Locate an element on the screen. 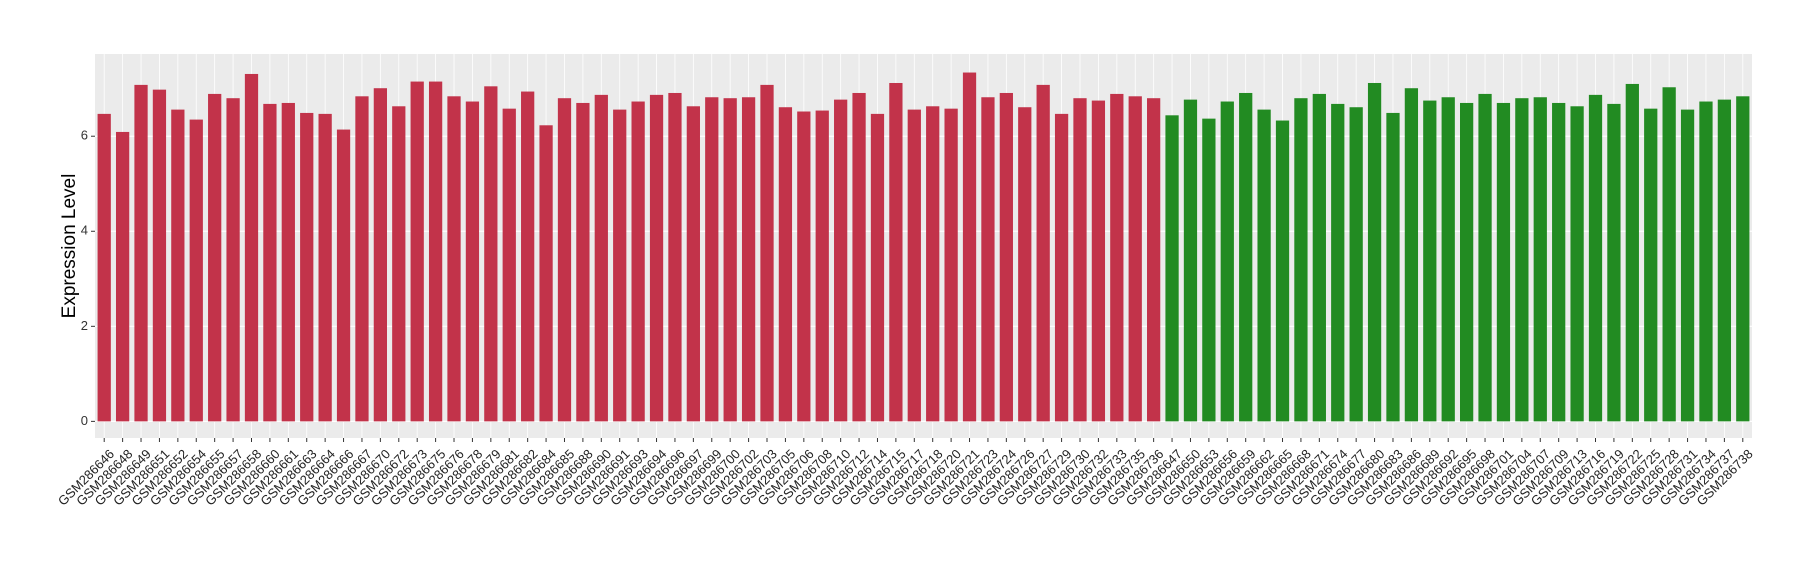 This screenshot has height=580, width=1800. y-tick-label: 0 is located at coordinates (84, 420).